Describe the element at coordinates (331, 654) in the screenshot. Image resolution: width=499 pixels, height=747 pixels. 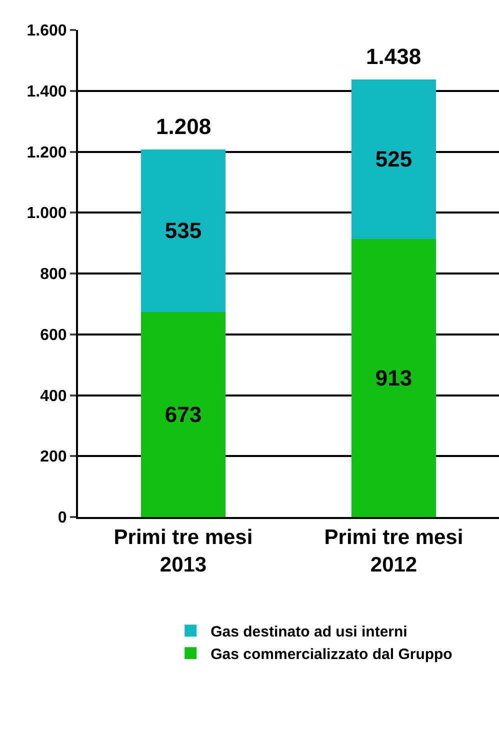
I see `legend-label: Gas commercializzato dal Gruppo` at that location.